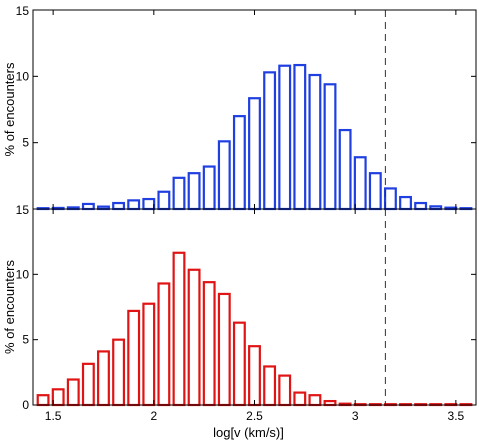  What do you see at coordinates (456, 416) in the screenshot?
I see `x-tick-label: 3.5` at bounding box center [456, 416].